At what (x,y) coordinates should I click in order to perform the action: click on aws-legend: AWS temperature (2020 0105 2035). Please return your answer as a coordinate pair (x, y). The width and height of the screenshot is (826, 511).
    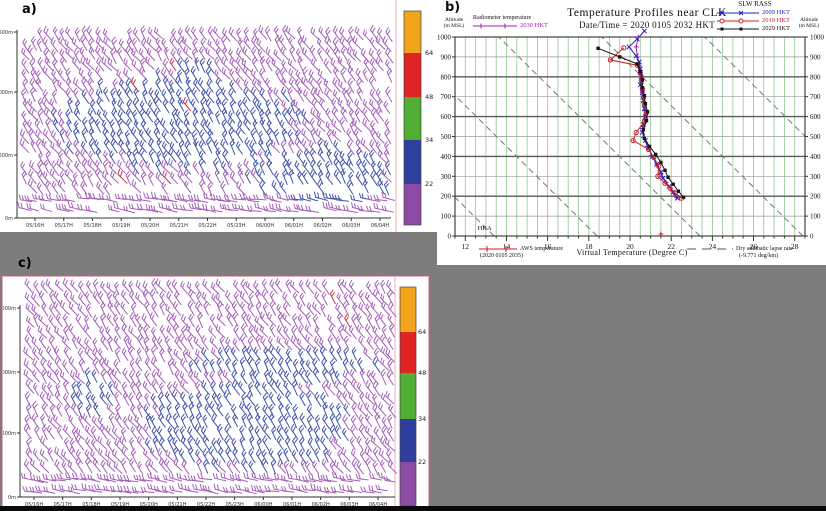
    Looking at the image, I should click on (521, 252).